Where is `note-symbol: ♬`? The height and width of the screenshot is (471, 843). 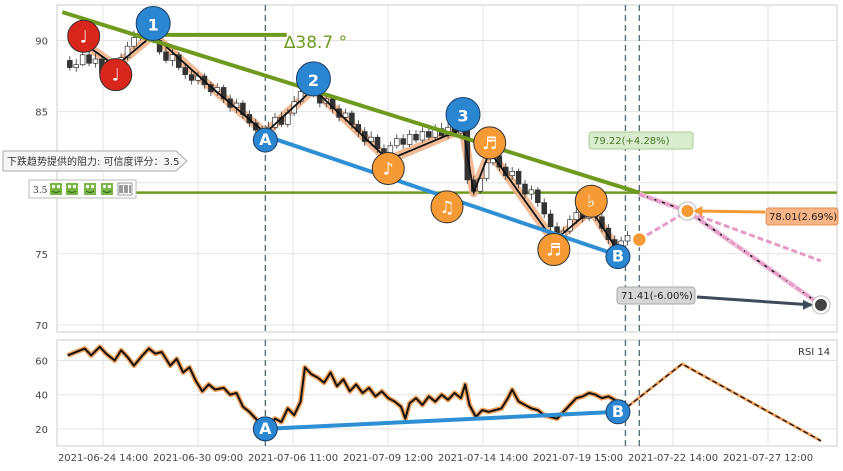 note-symbol: ♬ is located at coordinates (553, 251).